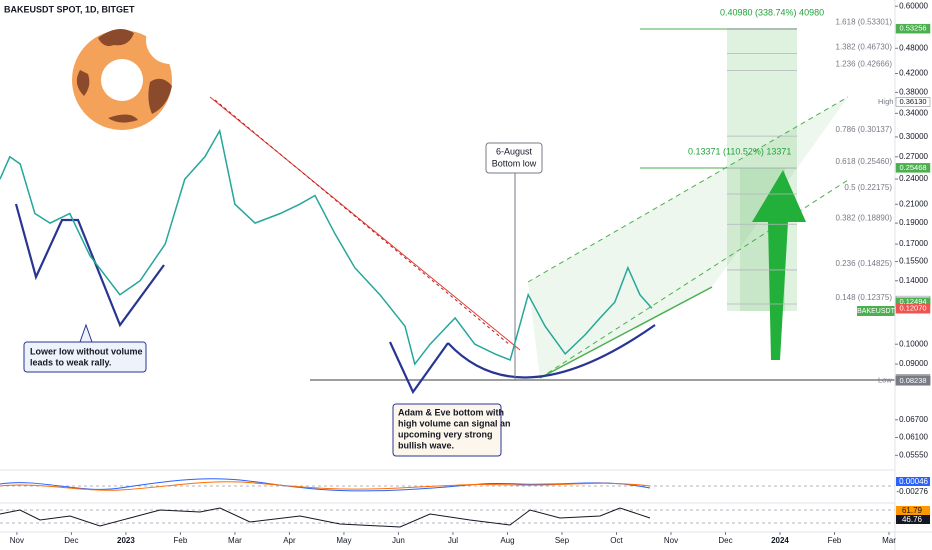 The image size is (932, 550). I want to click on callout-text: Adam & Eve bottom with, so click(451, 412).